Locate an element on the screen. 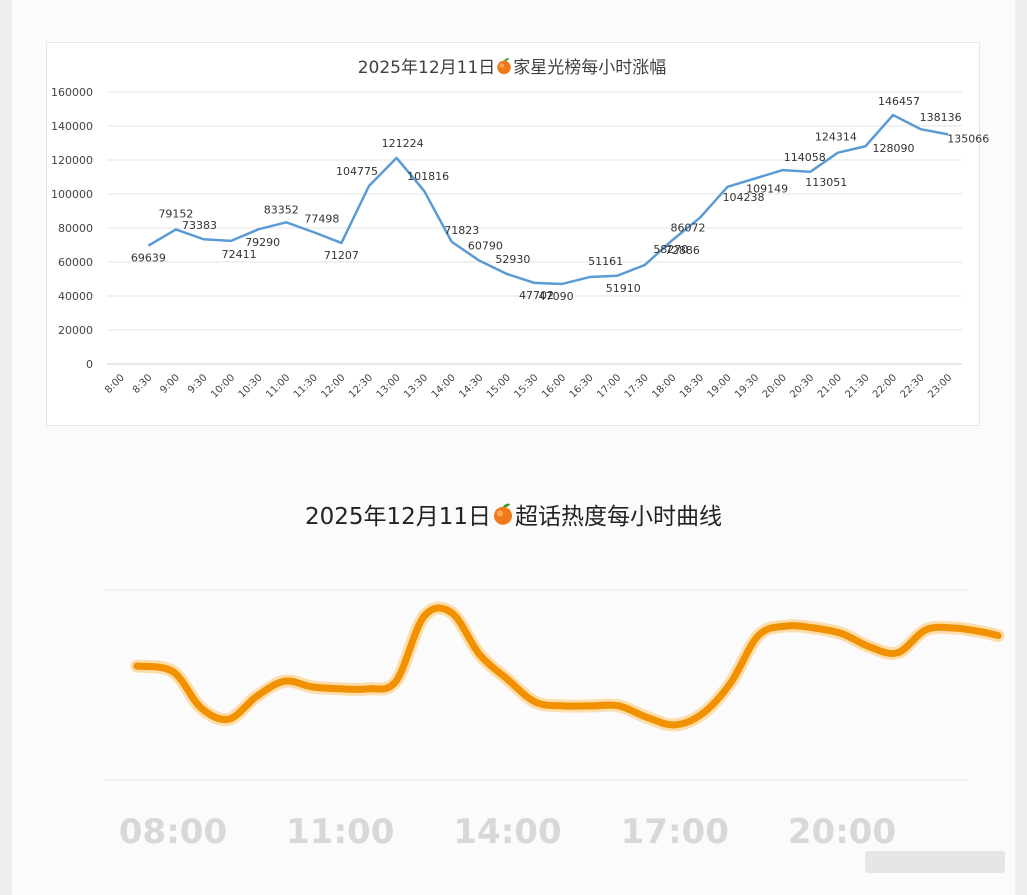 This screenshot has height=895, width=1027. y-tick-label: 160000 is located at coordinates (72, 92).